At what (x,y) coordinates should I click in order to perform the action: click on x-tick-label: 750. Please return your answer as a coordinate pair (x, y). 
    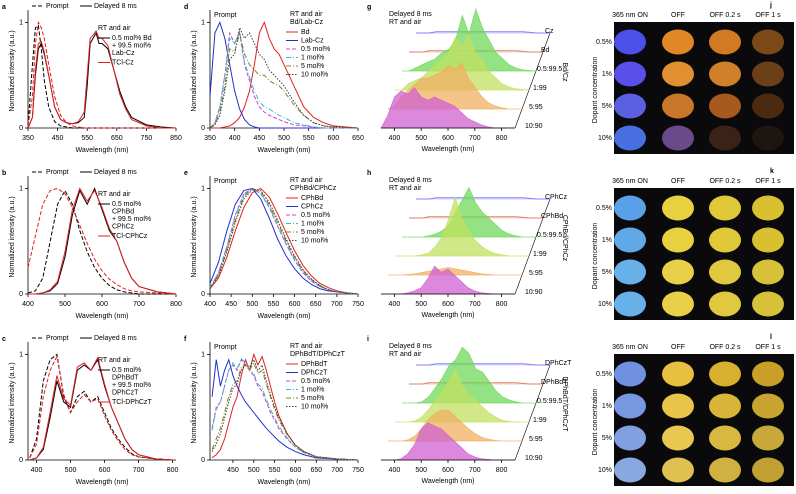
    Looking at the image, I should click on (358, 470).